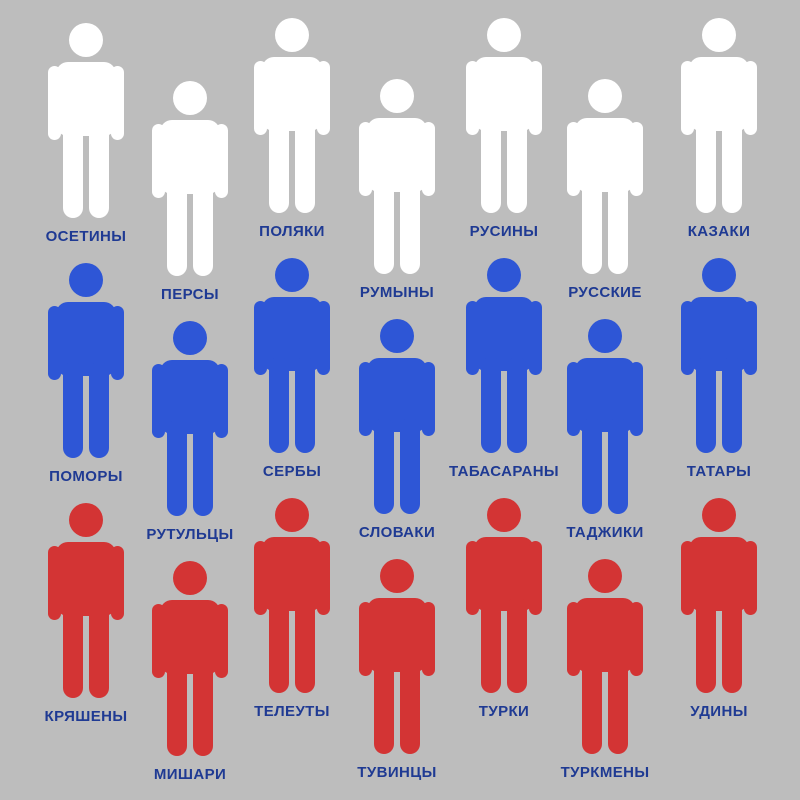 Image resolution: width=800 pixels, height=800 pixels. What do you see at coordinates (86, 236) in the screenshot?
I see `person-label: ОСЕТИНЫ` at bounding box center [86, 236].